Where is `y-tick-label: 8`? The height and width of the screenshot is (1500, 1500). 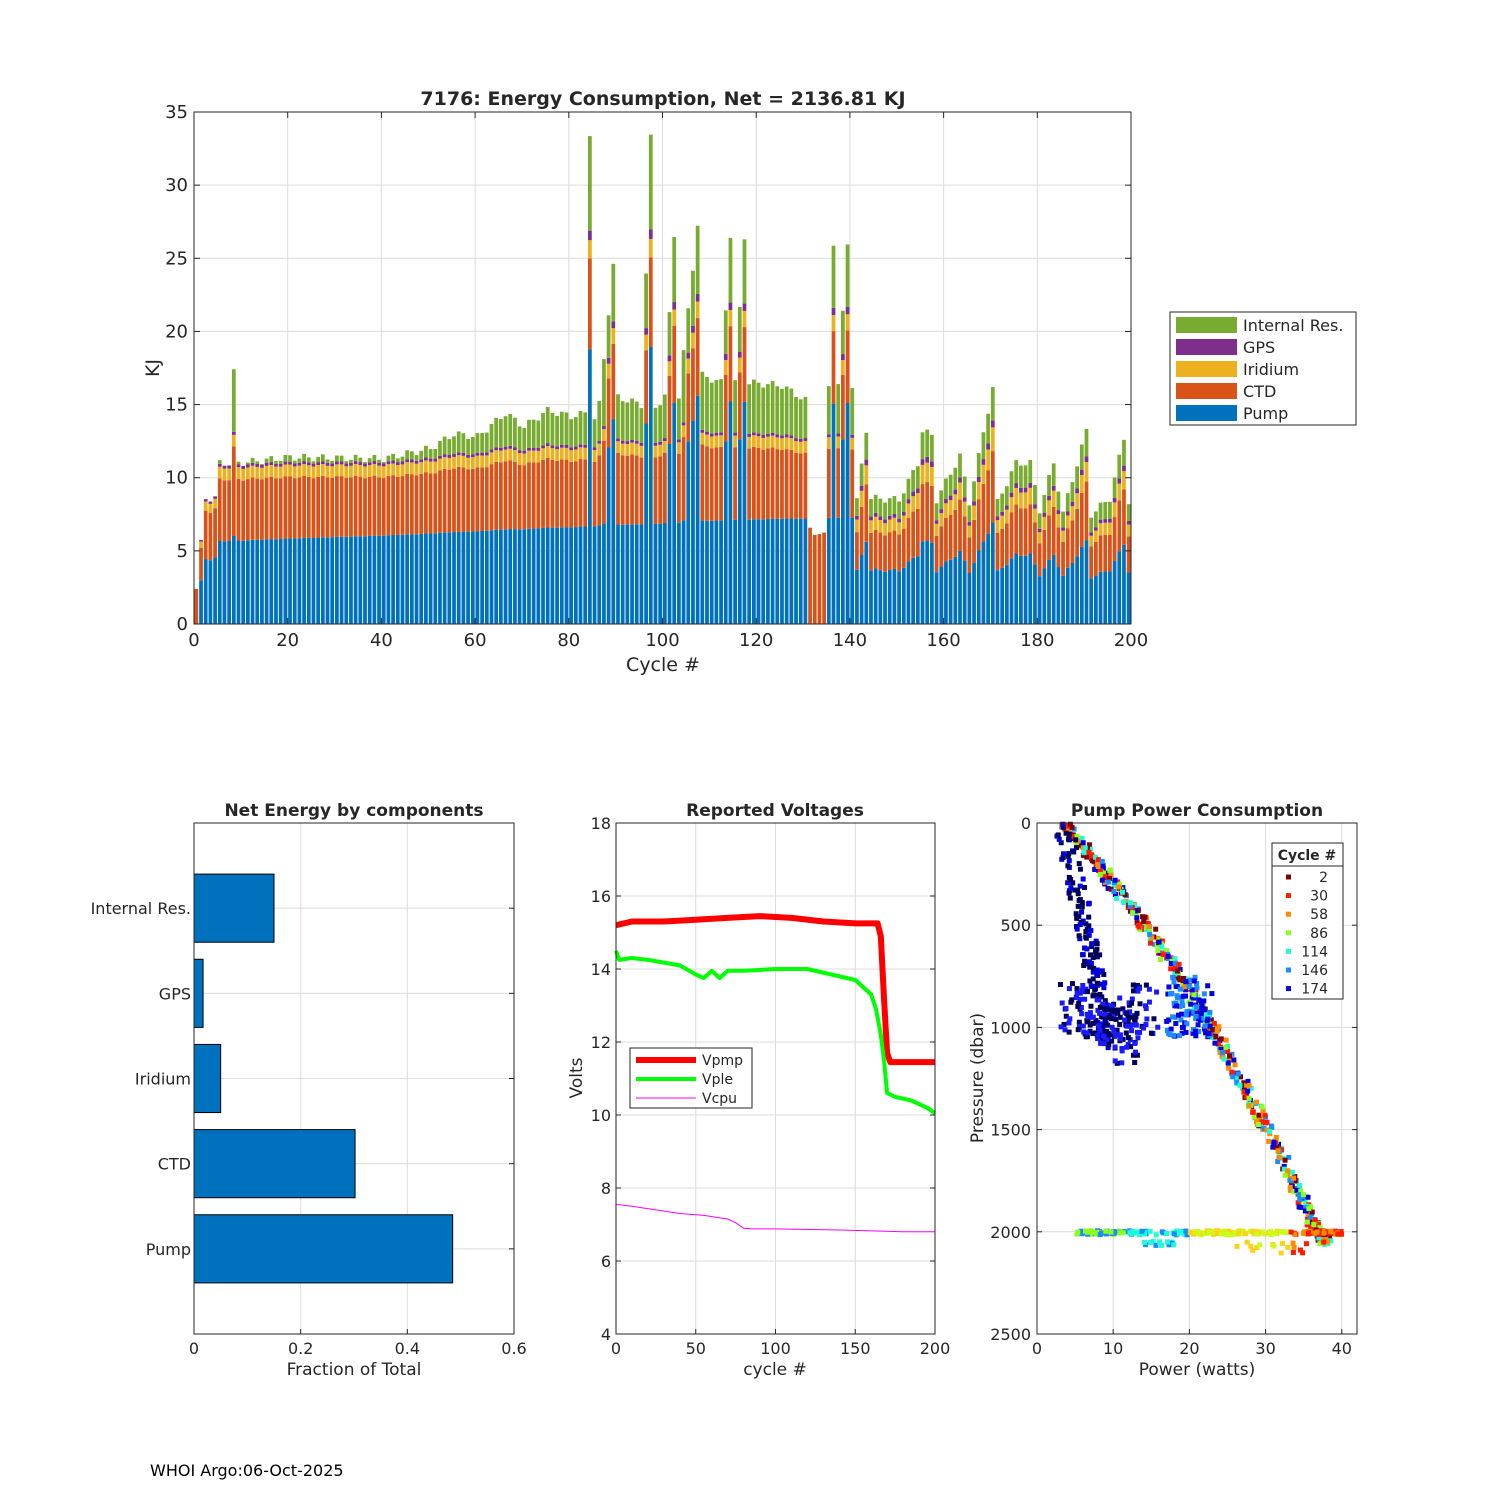
y-tick-label: 8 is located at coordinates (606, 1188).